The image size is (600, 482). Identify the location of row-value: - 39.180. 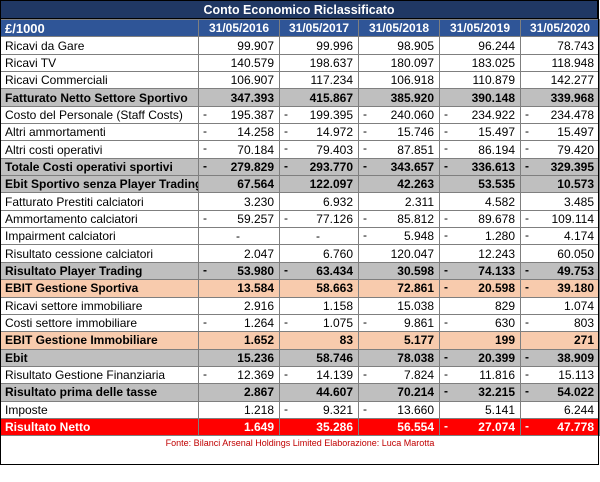
(560, 288).